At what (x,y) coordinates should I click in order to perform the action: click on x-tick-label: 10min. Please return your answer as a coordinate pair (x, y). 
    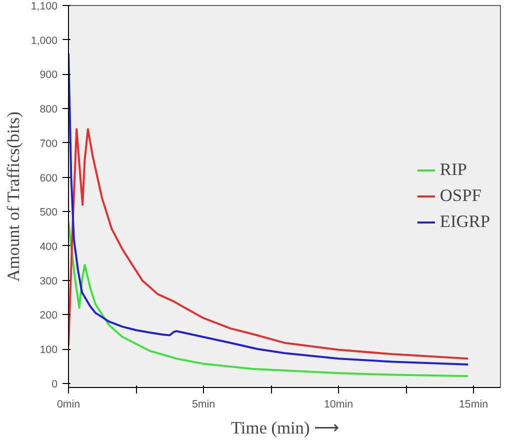
    Looking at the image, I should click on (339, 404).